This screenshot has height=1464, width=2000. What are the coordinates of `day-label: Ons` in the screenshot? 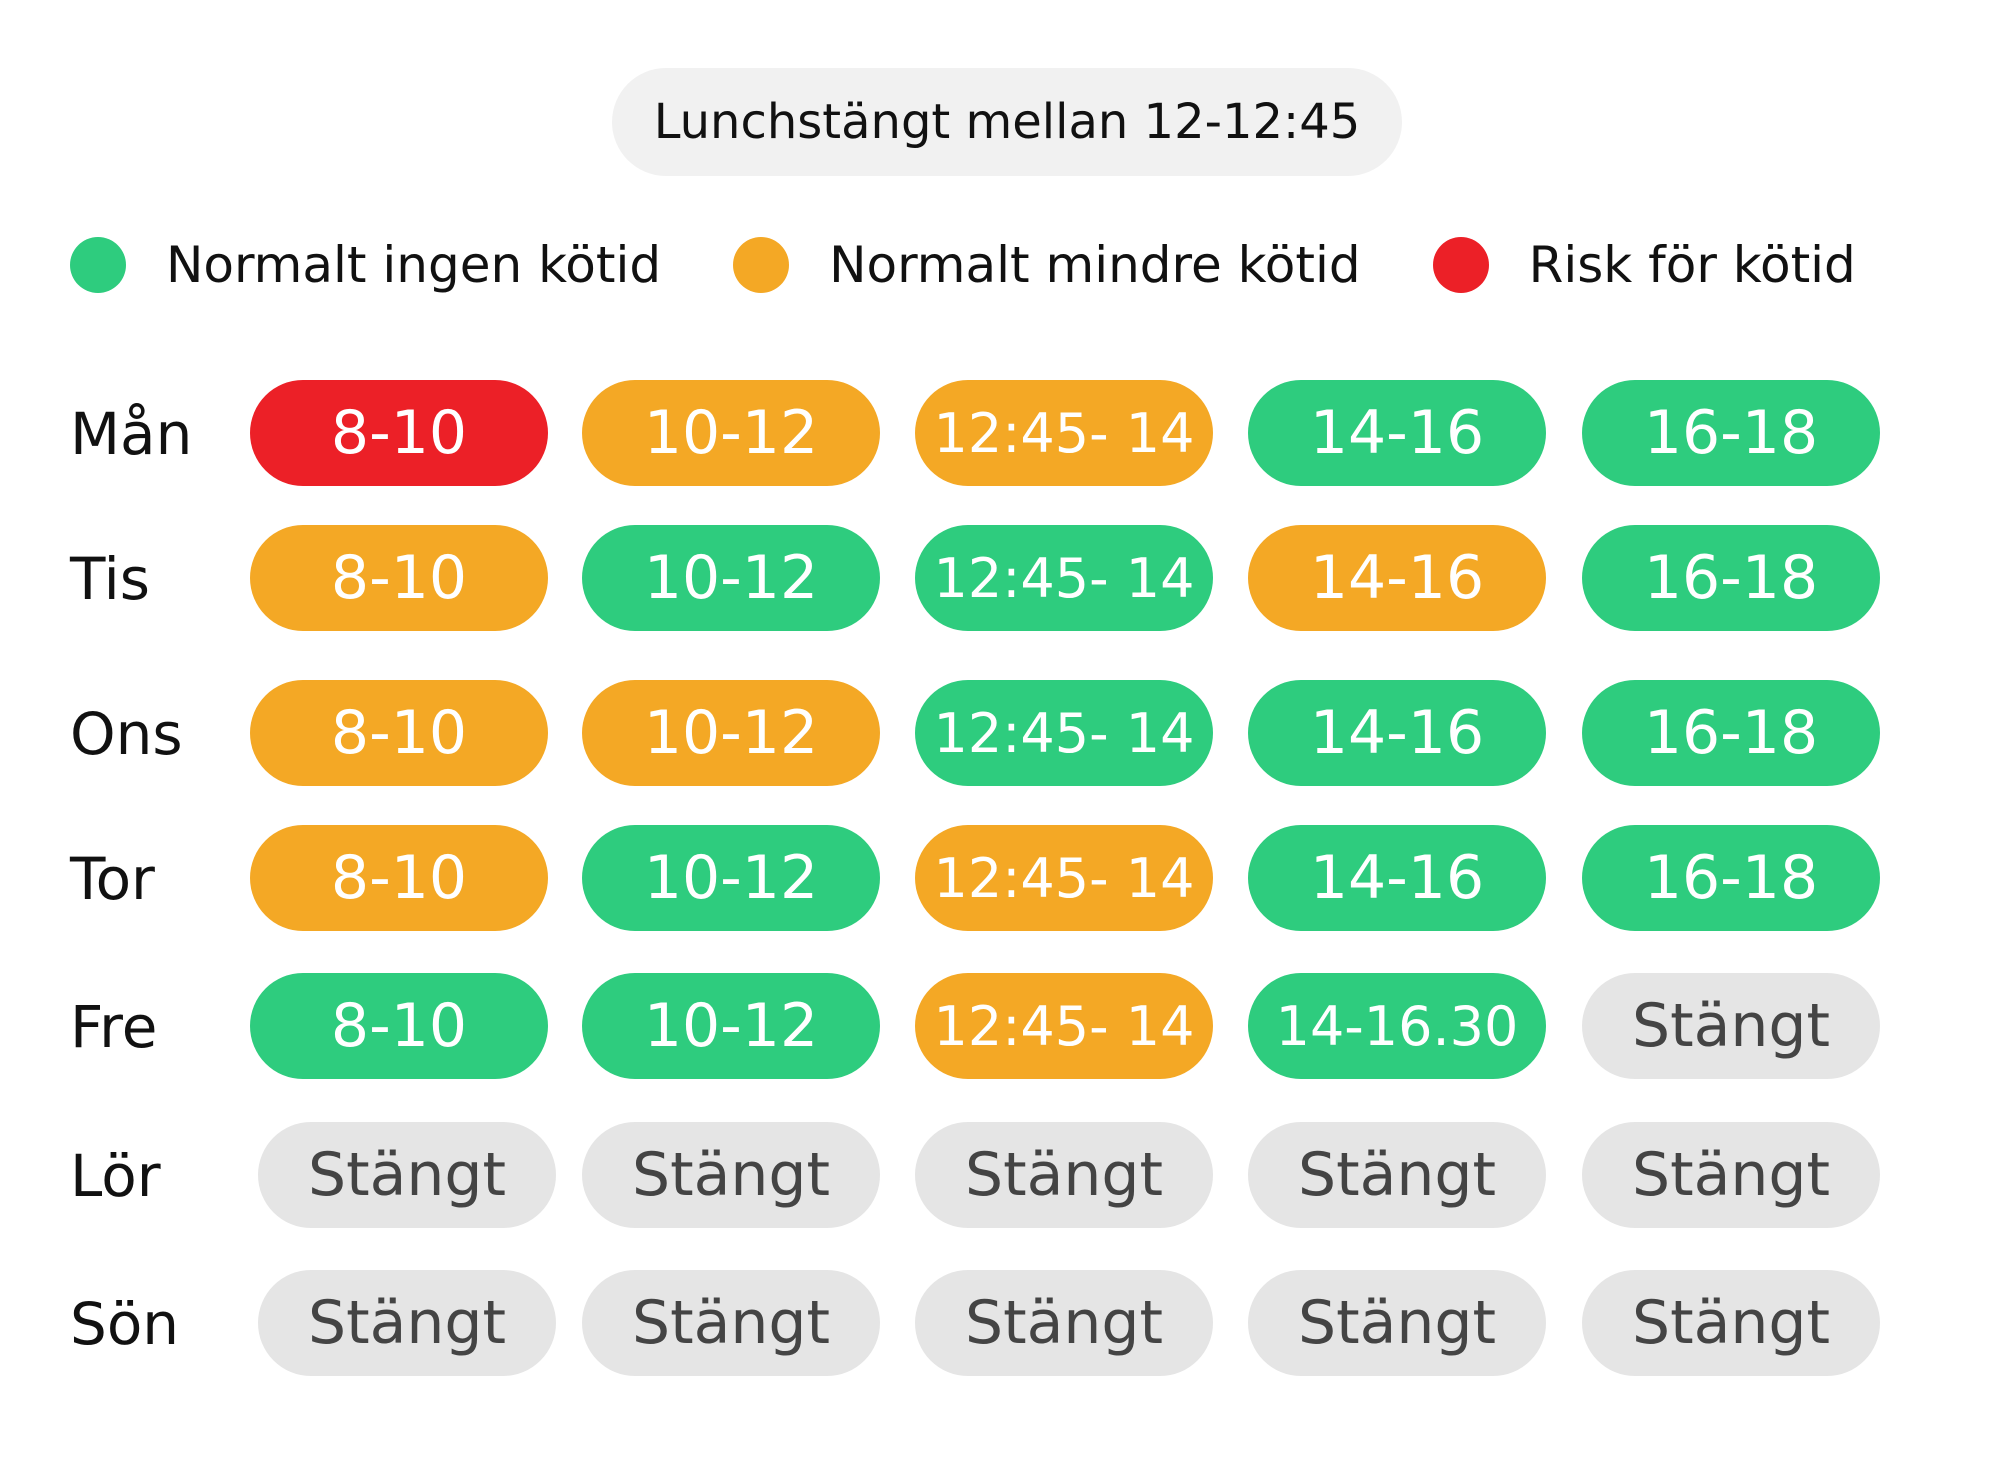 It's located at (126, 734).